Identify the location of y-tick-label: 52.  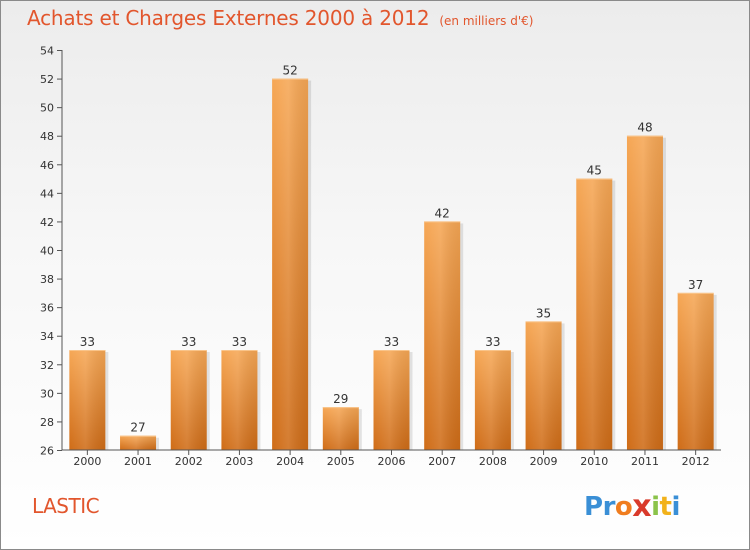
(47, 79).